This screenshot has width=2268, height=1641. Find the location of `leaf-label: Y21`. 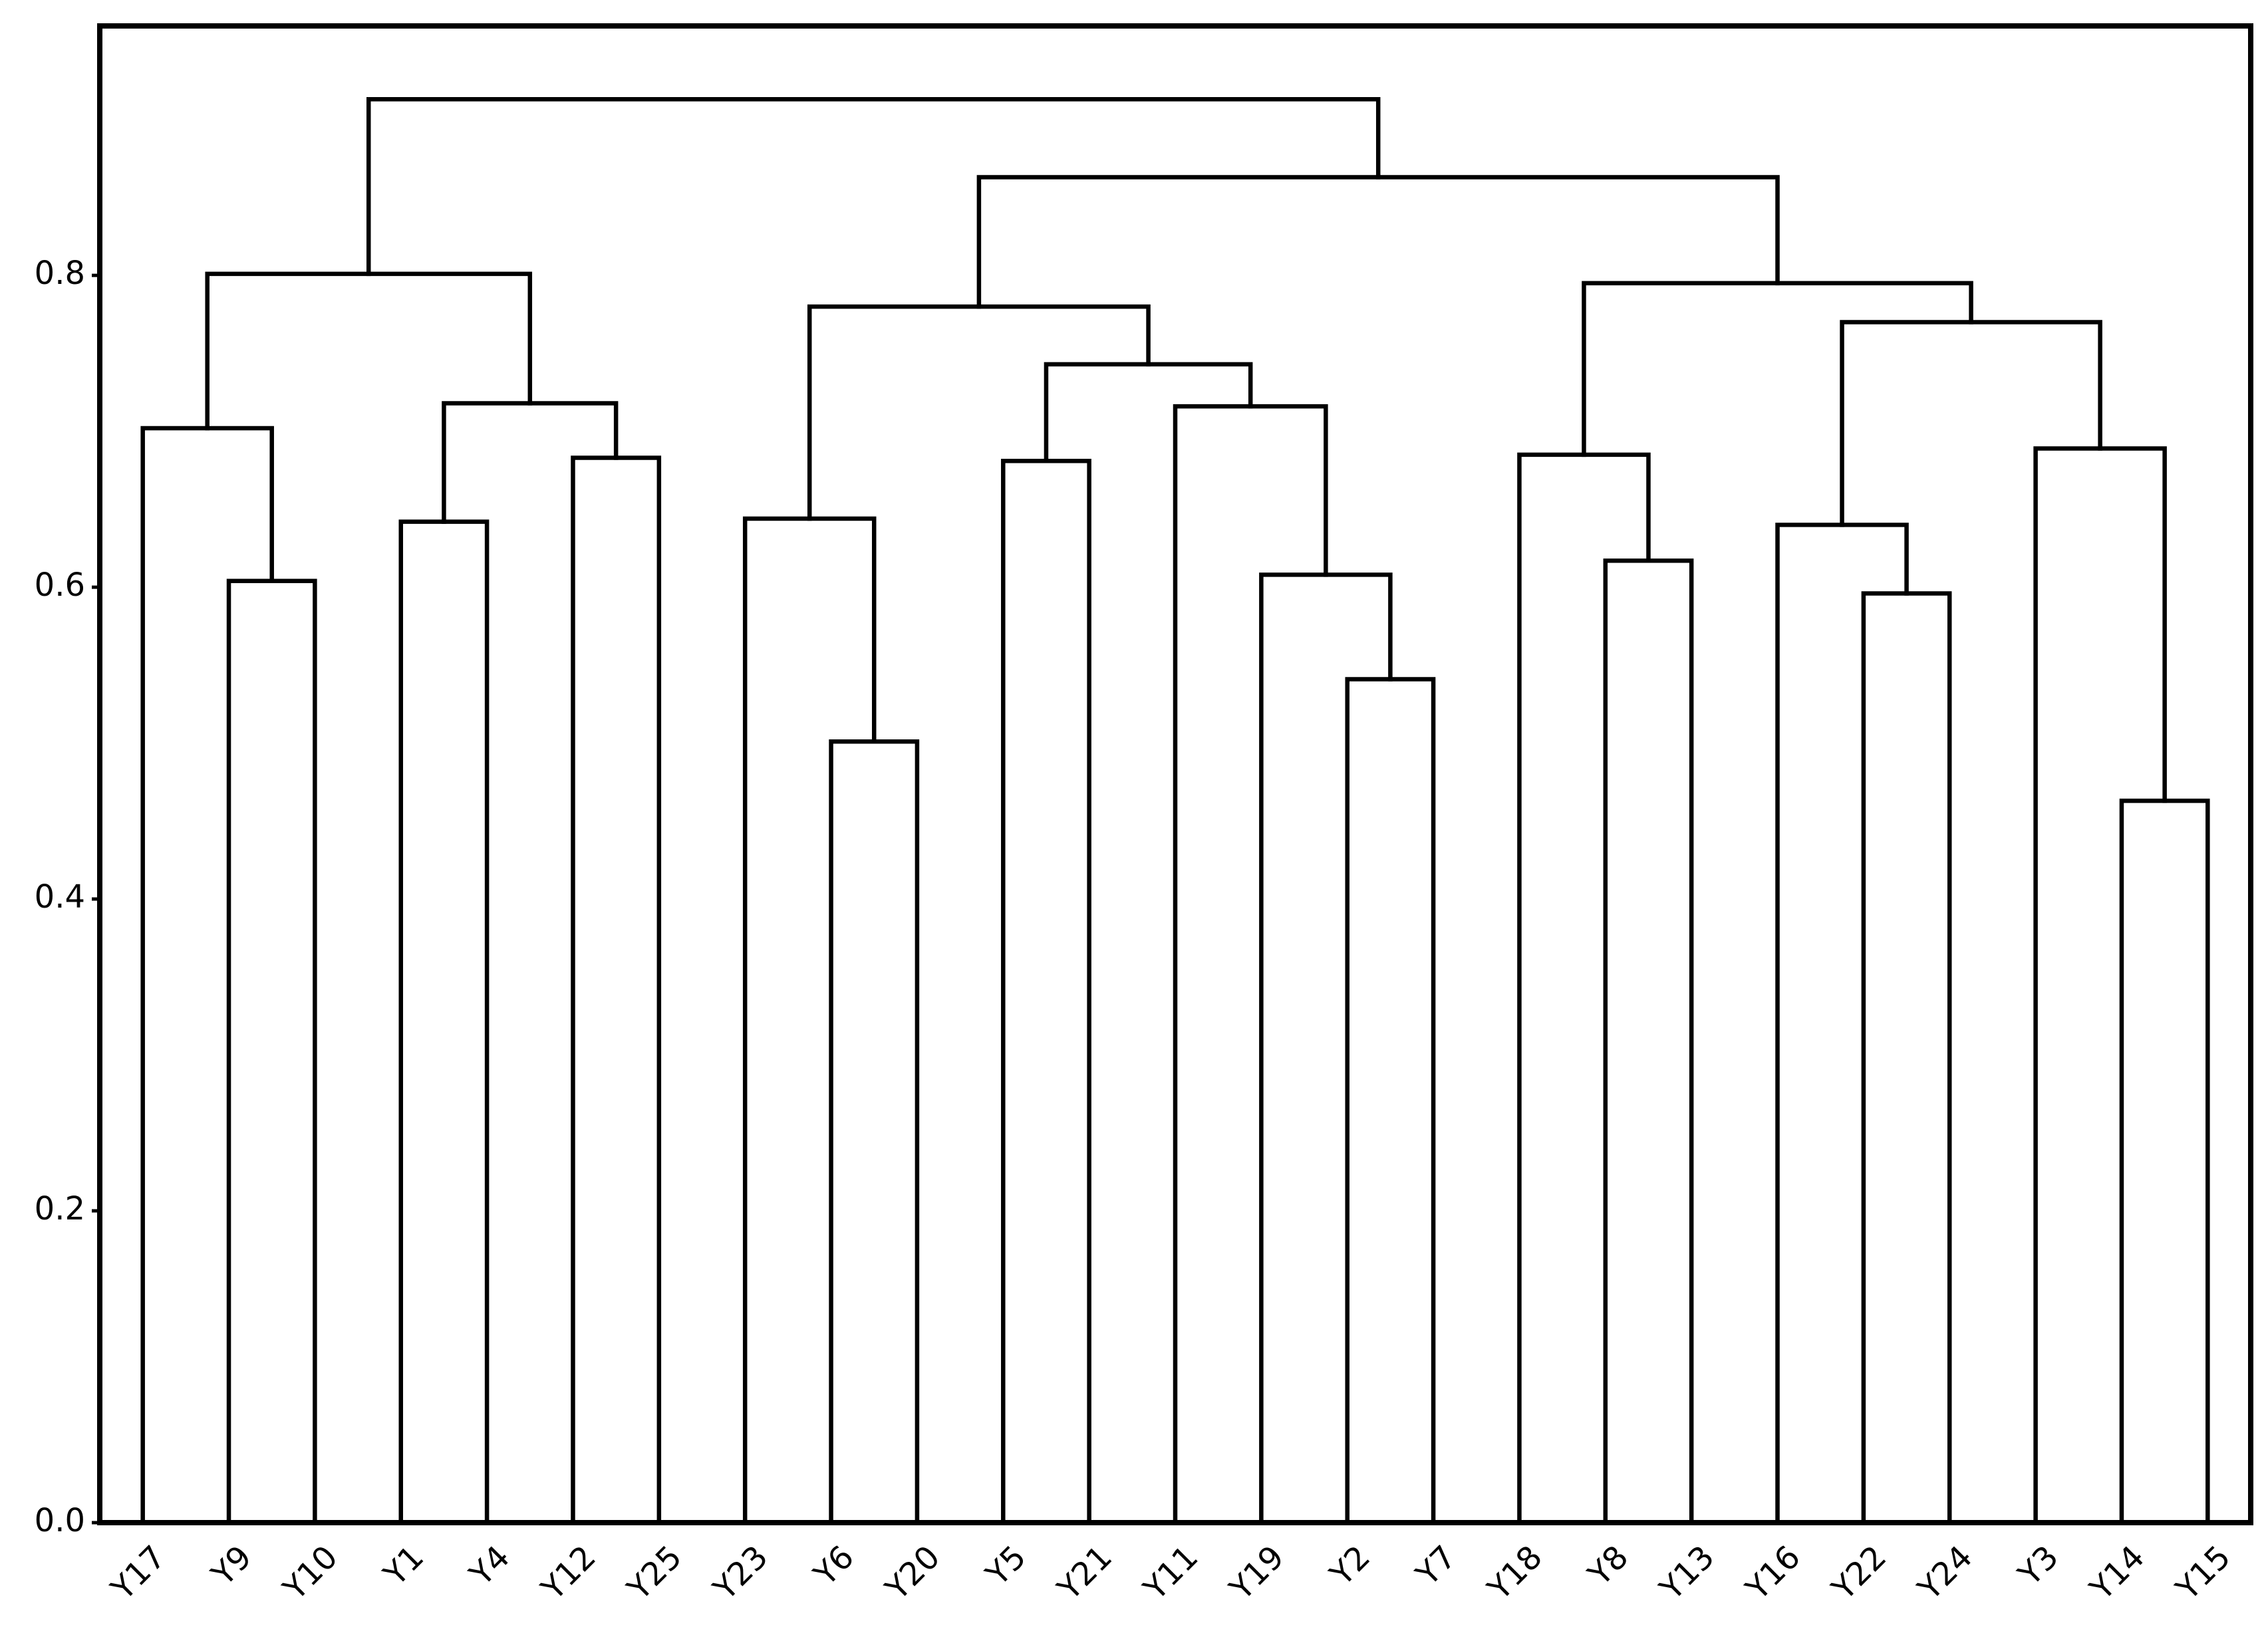

leaf-label: Y21 is located at coordinates (1084, 1574).